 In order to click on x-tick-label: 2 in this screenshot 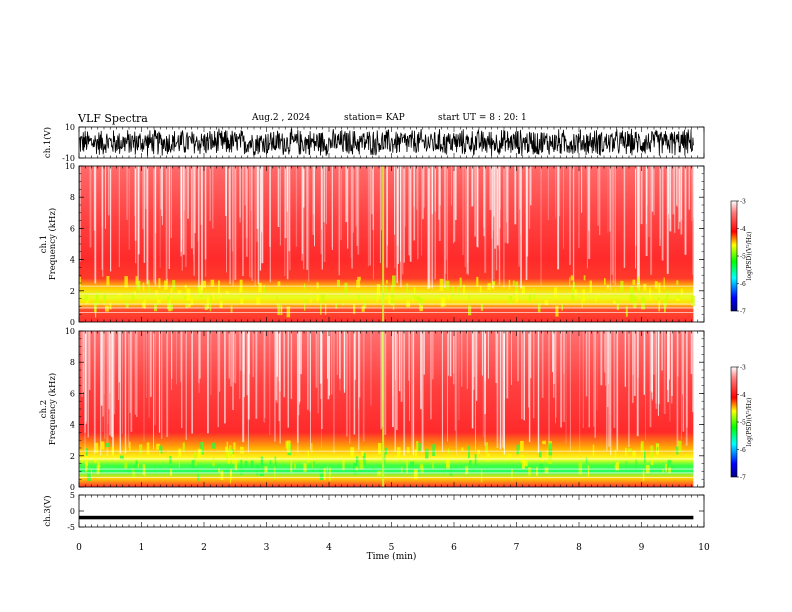, I will do `click(204, 548)`.